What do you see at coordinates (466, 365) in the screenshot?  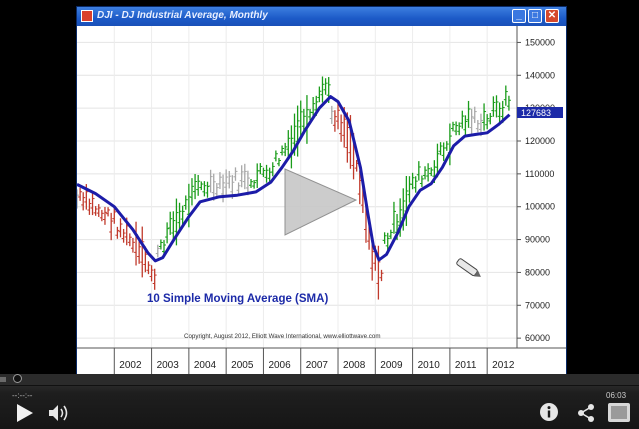 I see `x-tick-label: 2011` at bounding box center [466, 365].